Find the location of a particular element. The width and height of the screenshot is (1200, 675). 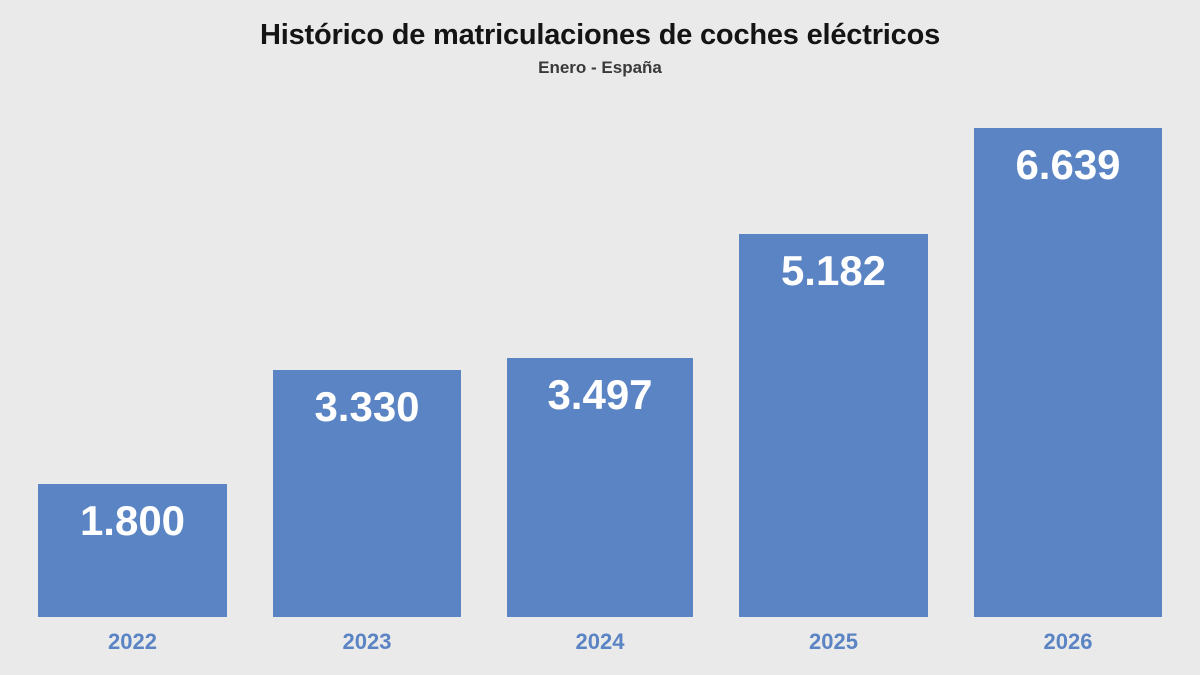

bar-value-label: 6.639 is located at coordinates (1068, 164).